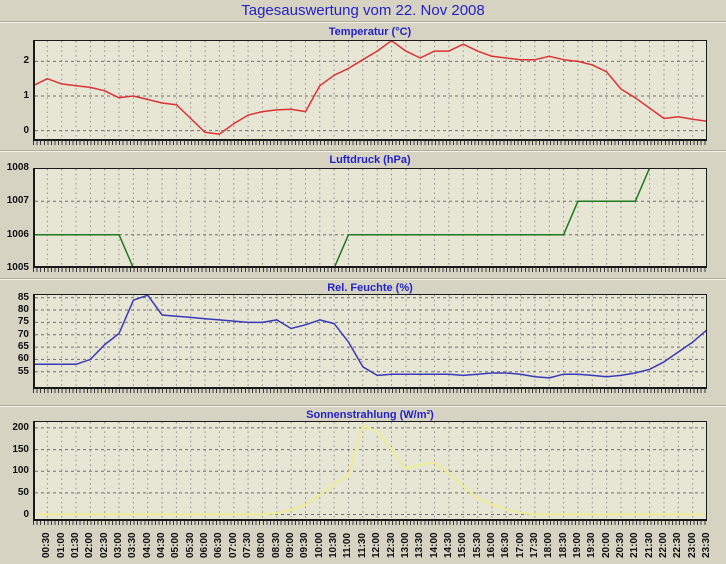 This screenshot has height=564, width=726. I want to click on y-axis-tick-label: 65, so click(23, 347).